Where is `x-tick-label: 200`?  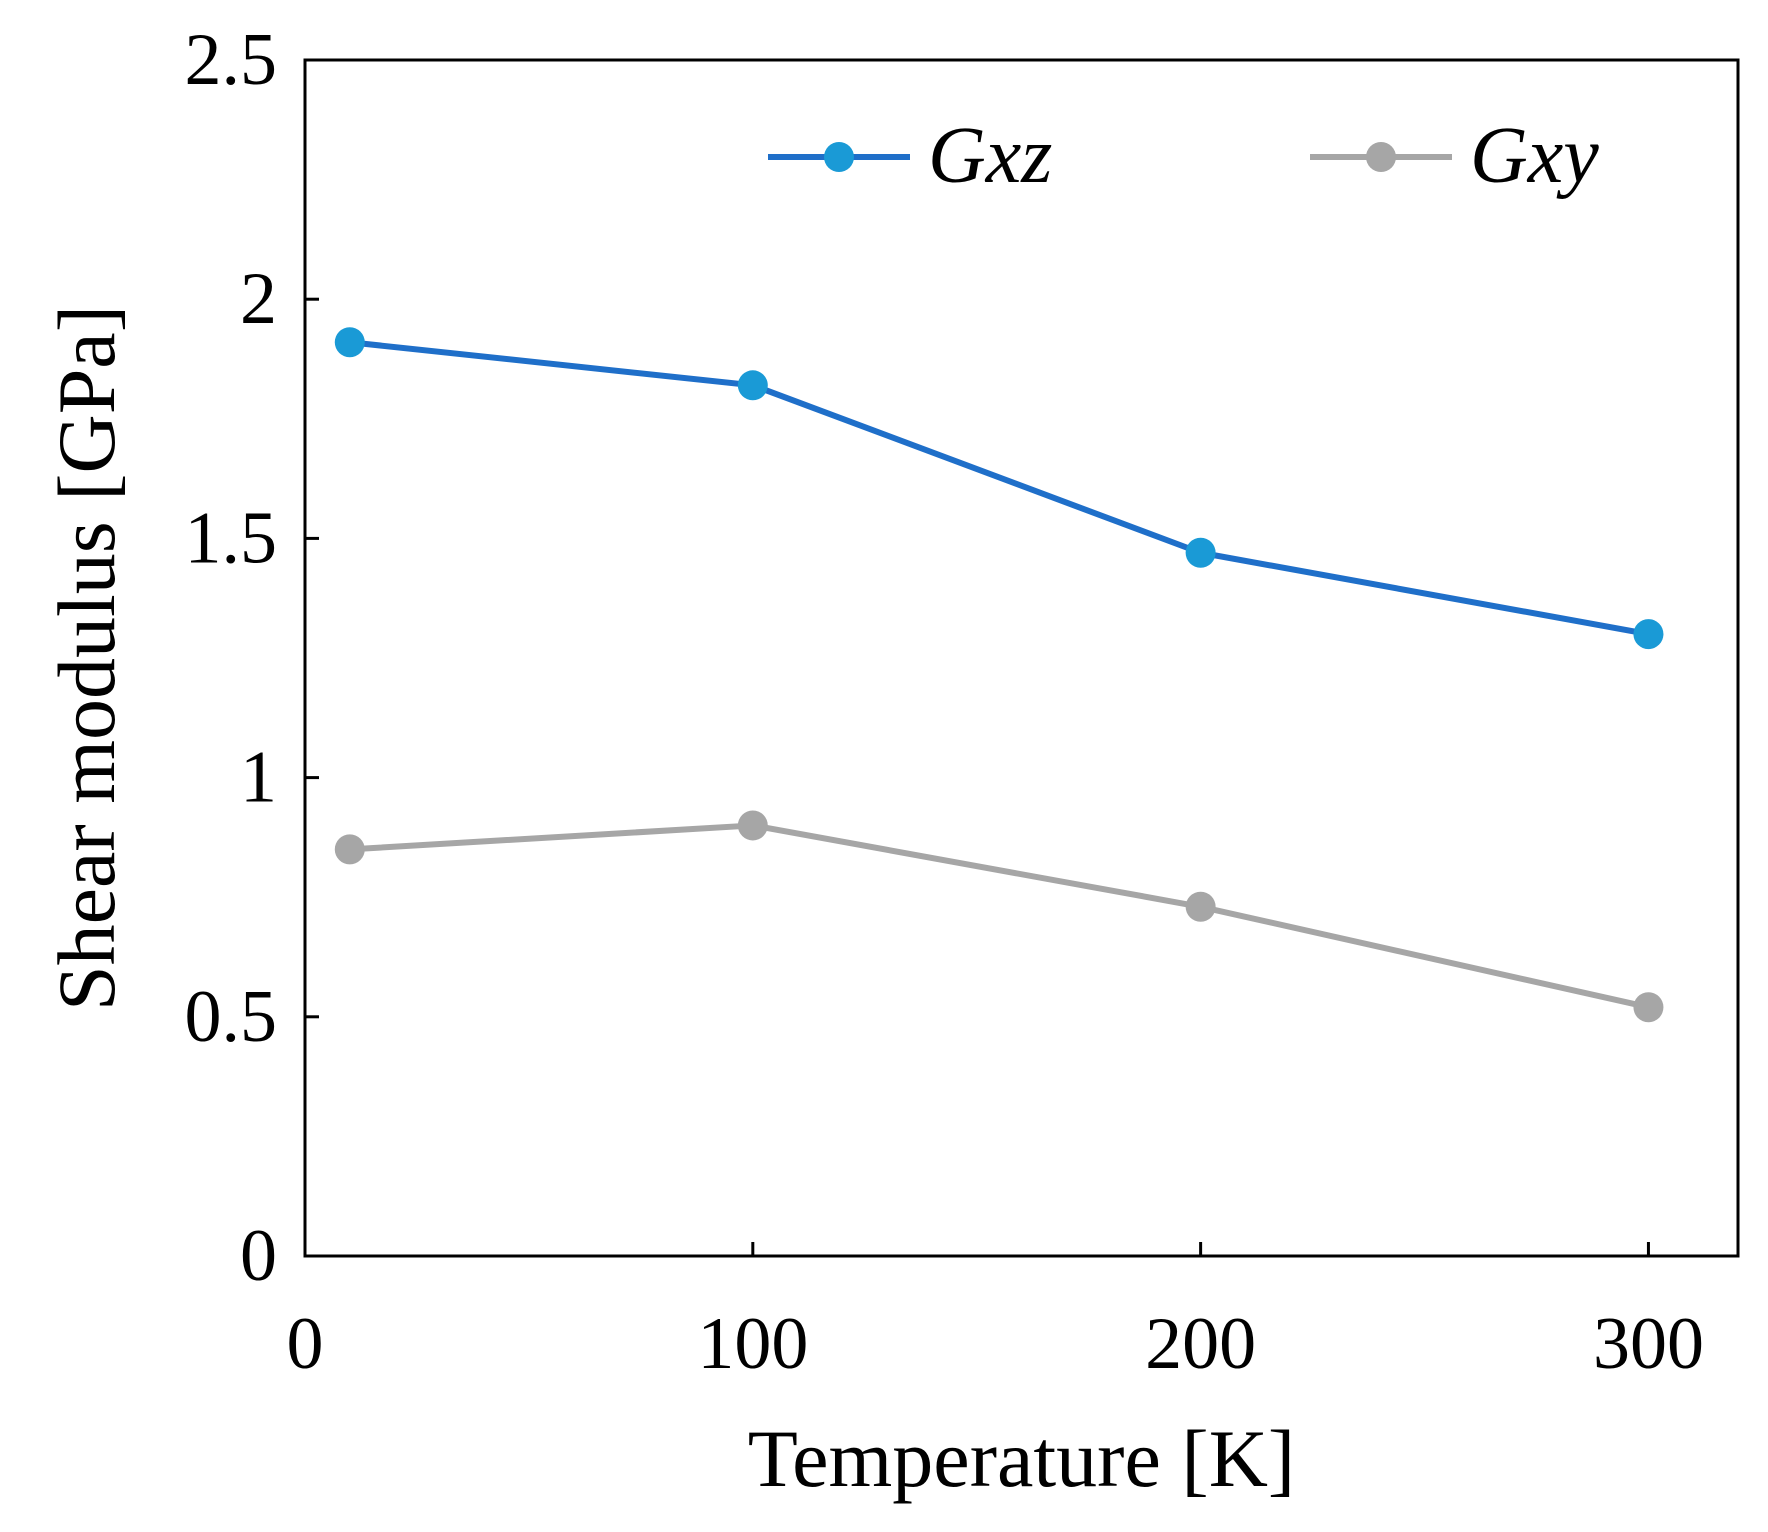 x-tick-label: 200 is located at coordinates (1200, 1344).